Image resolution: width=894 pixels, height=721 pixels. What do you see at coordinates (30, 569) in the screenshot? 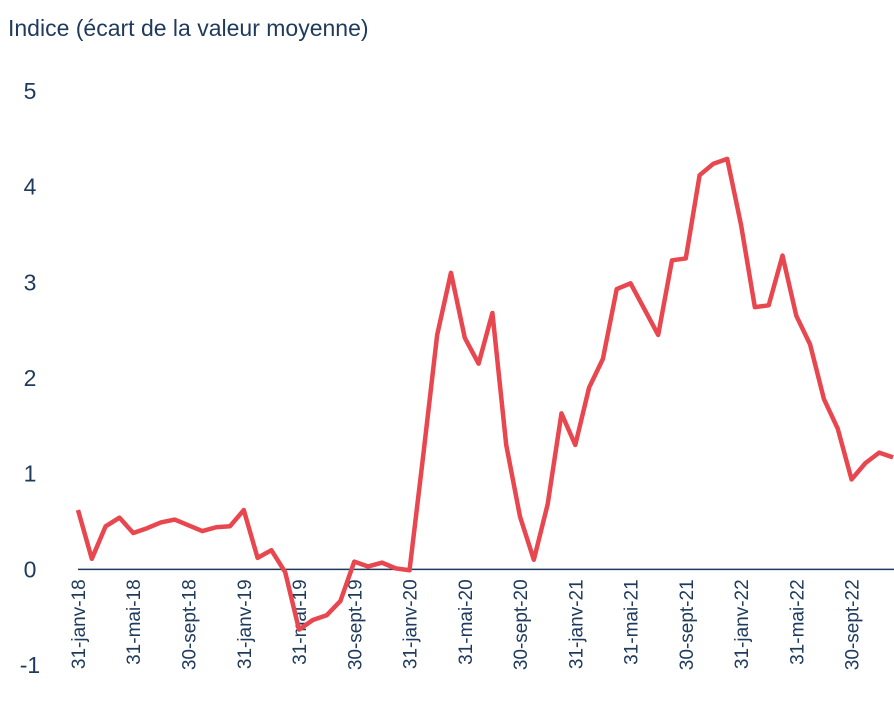
I see `y-tick-label: 0` at bounding box center [30, 569].